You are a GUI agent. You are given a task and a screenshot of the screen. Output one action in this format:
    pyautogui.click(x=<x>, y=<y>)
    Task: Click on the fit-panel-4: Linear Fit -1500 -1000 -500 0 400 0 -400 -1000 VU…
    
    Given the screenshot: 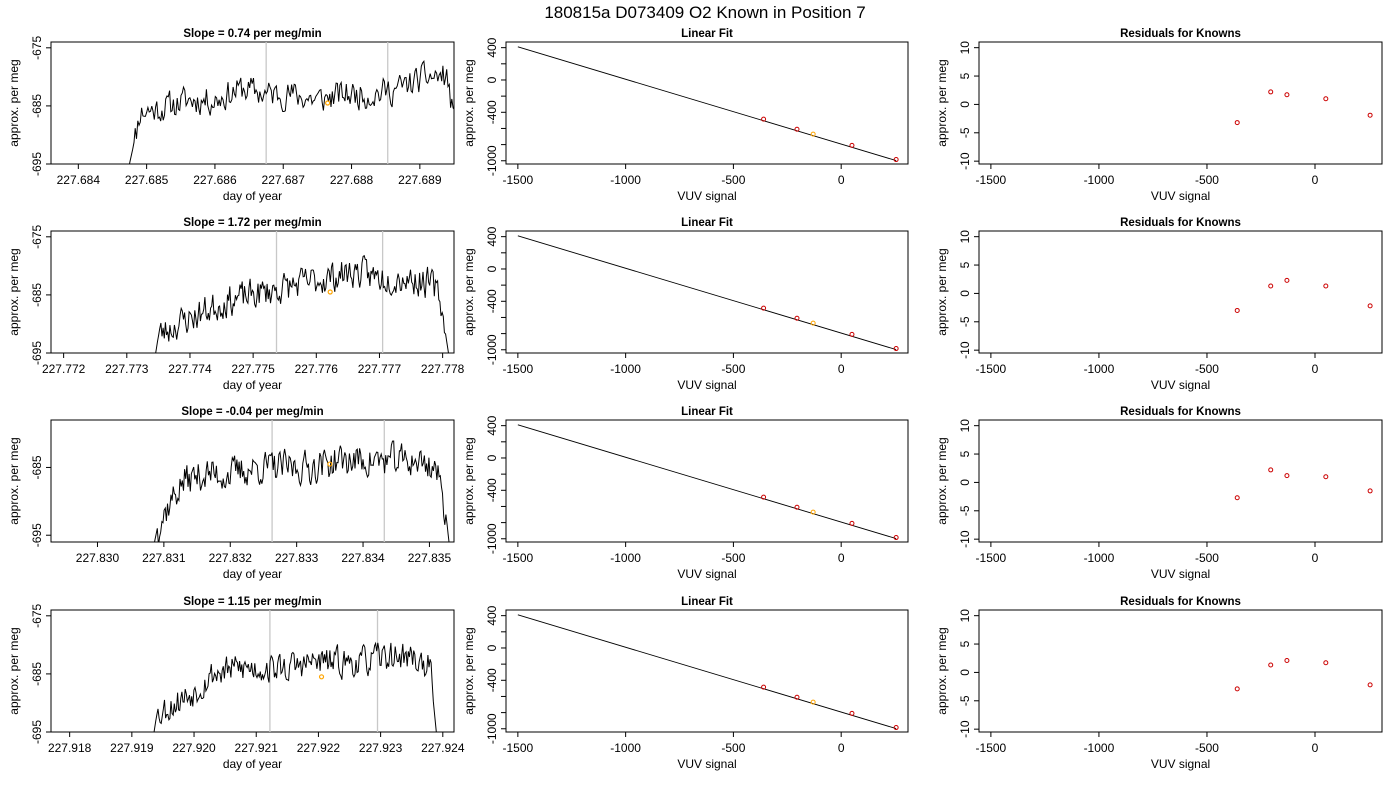 What is the action you would take?
    pyautogui.click(x=685, y=683)
    